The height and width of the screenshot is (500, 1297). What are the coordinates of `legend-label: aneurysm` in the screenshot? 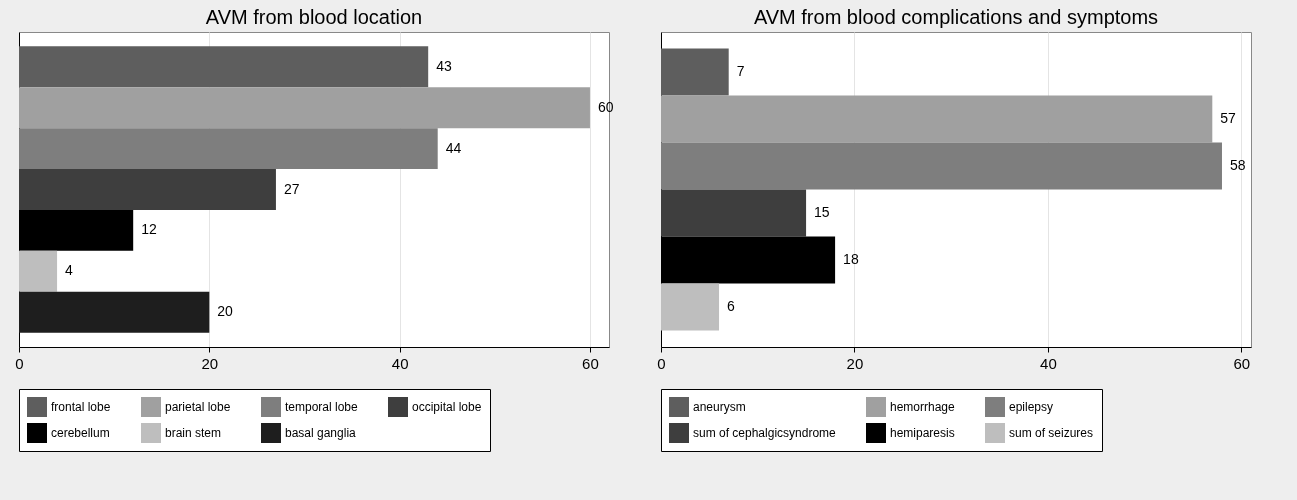 It's located at (719, 407).